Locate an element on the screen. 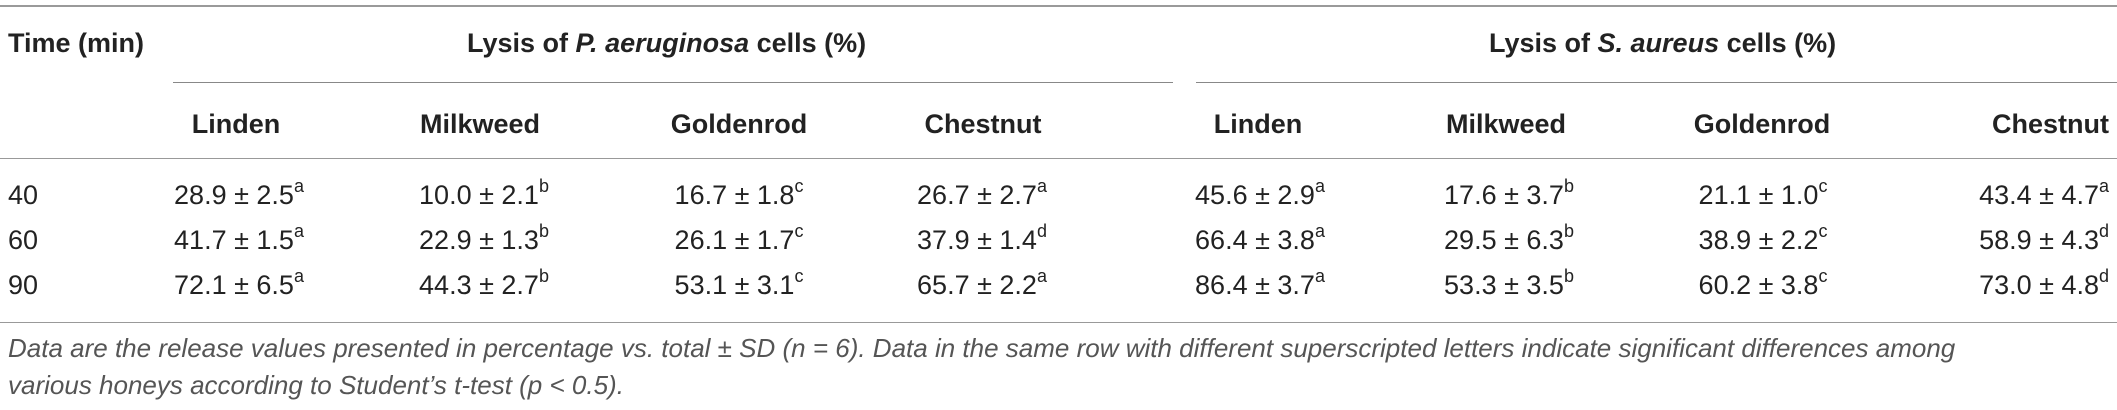 This screenshot has width=2117, height=410. table-cell: 38.9 ± 2.2c is located at coordinates (1763, 238).